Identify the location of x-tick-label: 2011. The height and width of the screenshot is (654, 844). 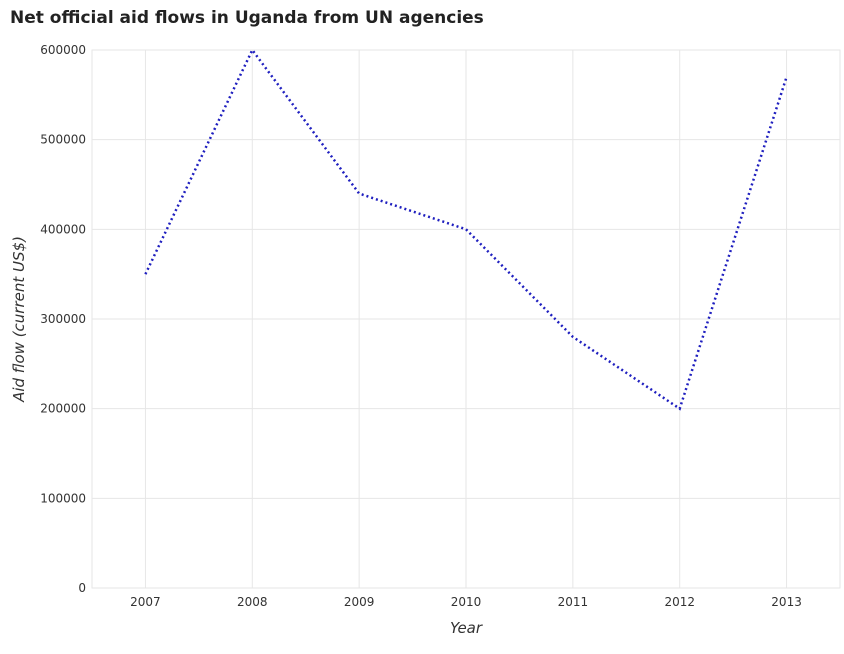
(573, 602).